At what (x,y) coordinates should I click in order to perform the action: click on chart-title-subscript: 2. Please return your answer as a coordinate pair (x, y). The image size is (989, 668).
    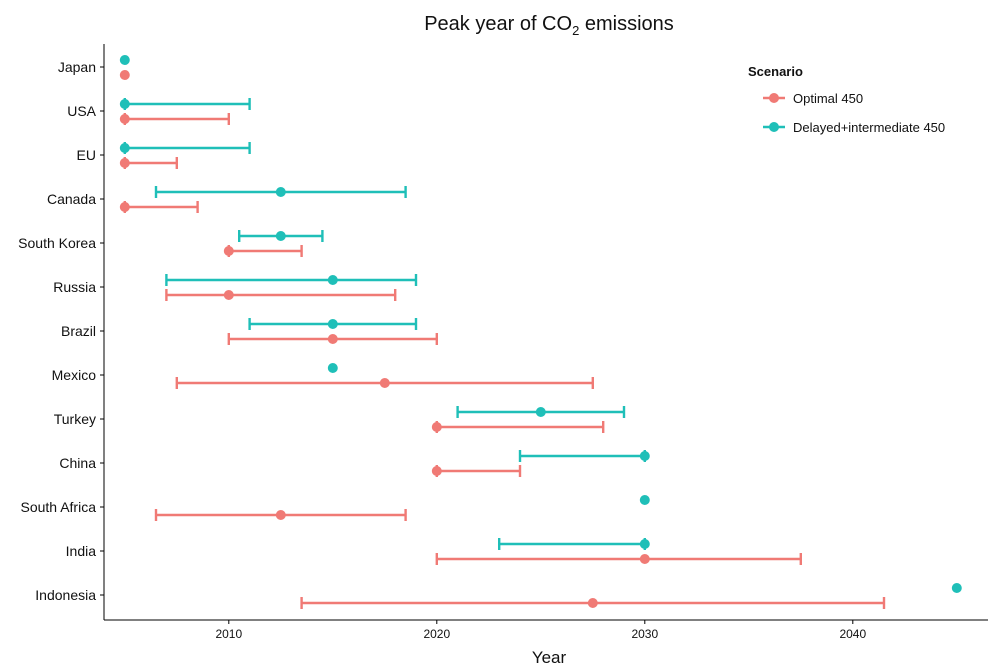
    Looking at the image, I should click on (575, 30).